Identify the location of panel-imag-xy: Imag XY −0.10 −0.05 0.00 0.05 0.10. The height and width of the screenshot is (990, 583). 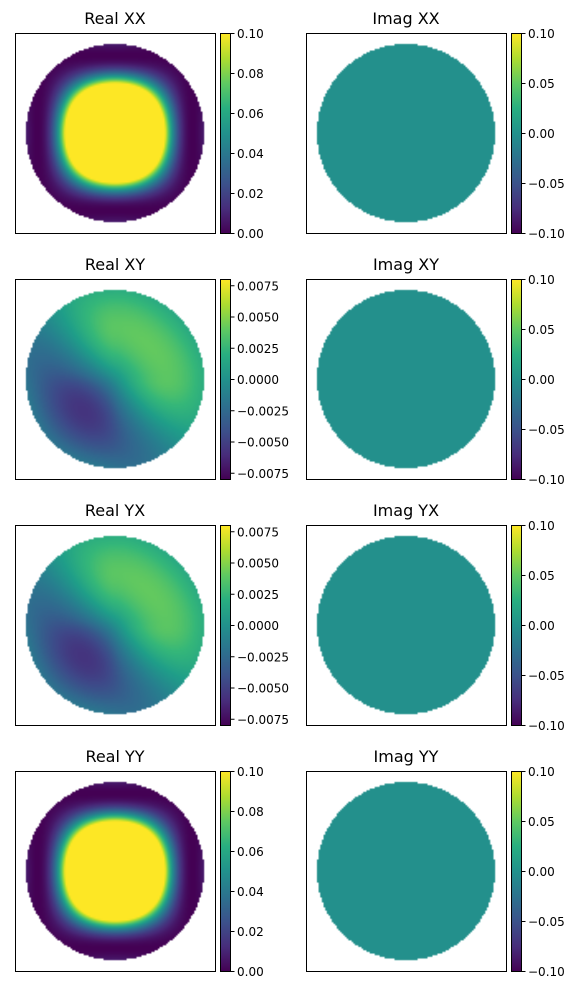
(435, 371).